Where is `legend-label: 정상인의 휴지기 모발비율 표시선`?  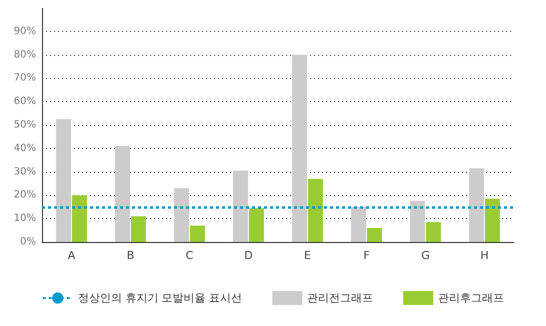
legend-label: 정상인의 휴지기 모발비율 표시선 is located at coordinates (160, 298).